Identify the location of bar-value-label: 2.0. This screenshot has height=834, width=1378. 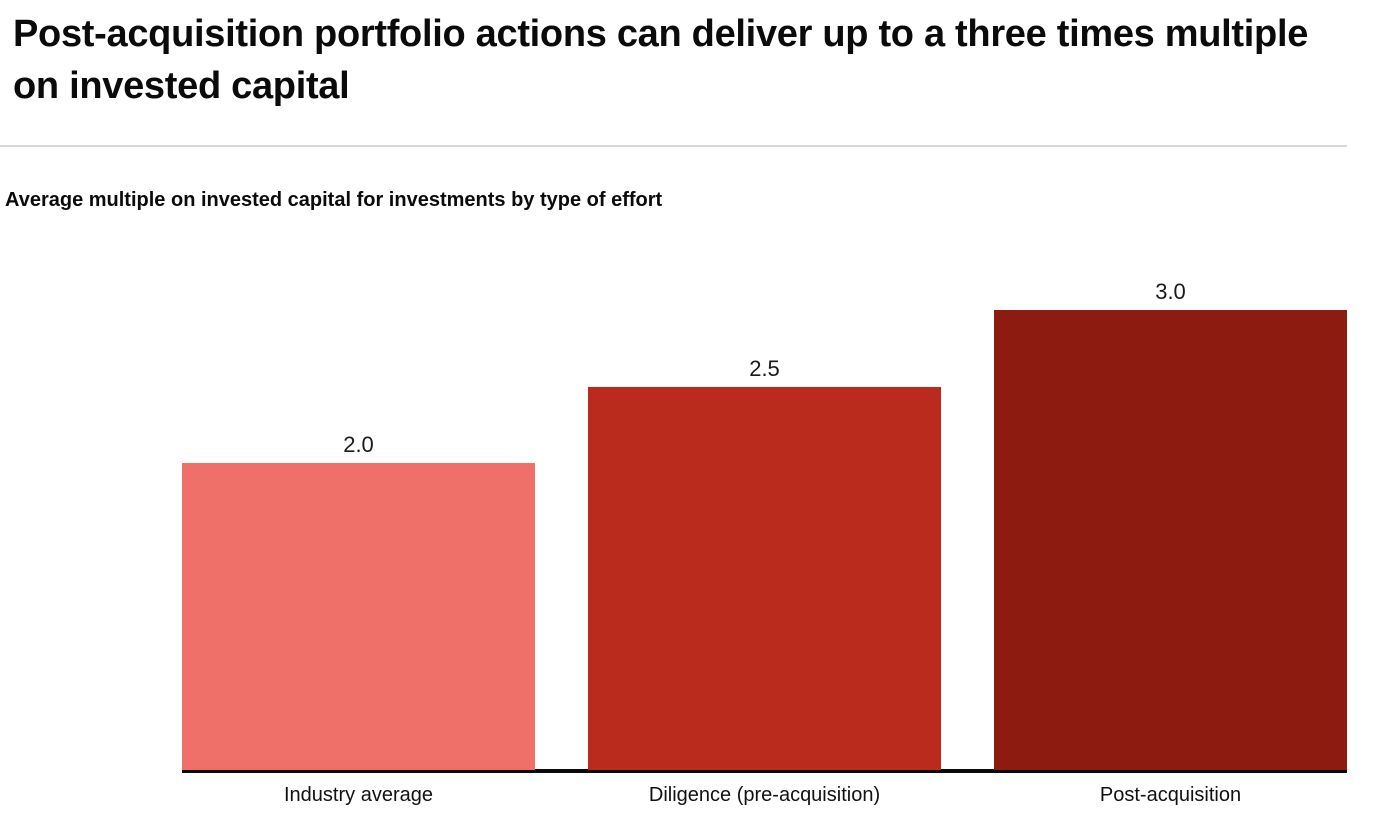
(358, 444).